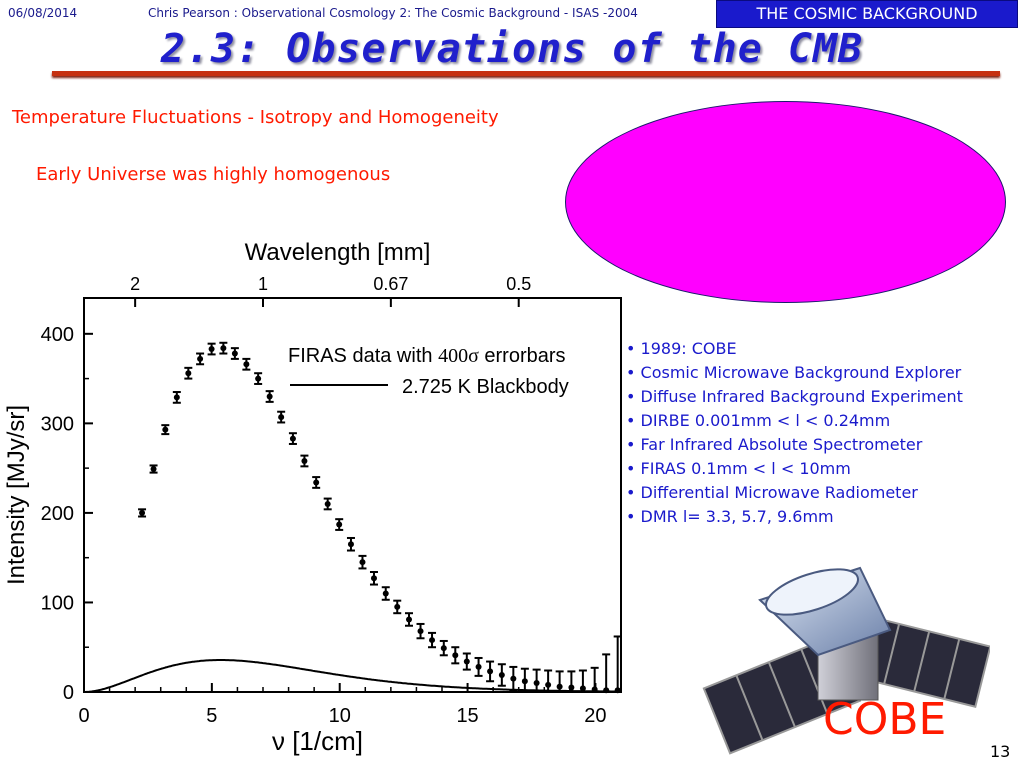 The width and height of the screenshot is (1024, 768). I want to click on magenta-ellipse, so click(785, 202).